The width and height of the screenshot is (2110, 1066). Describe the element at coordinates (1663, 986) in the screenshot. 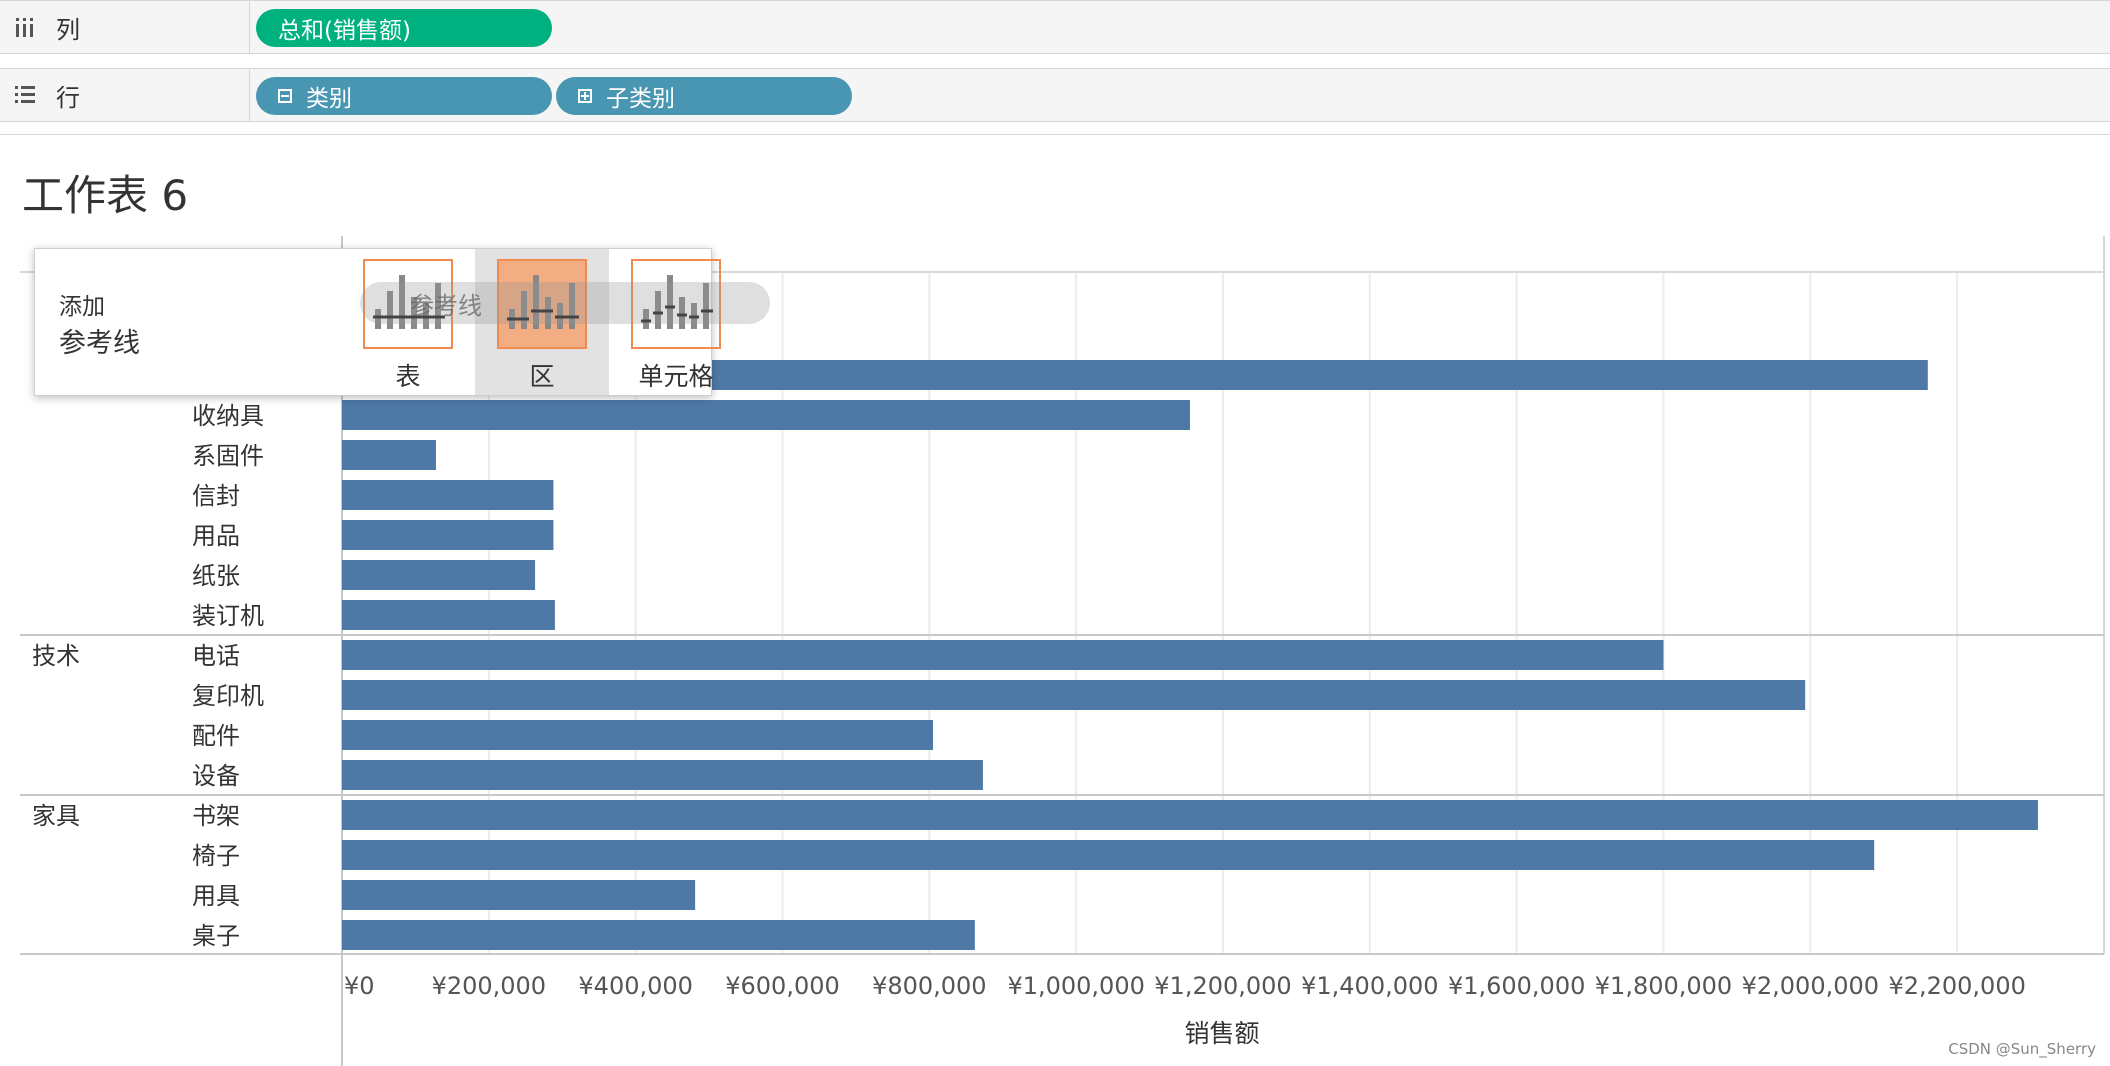

I see `x-tick-label: ¥1,800,000` at that location.